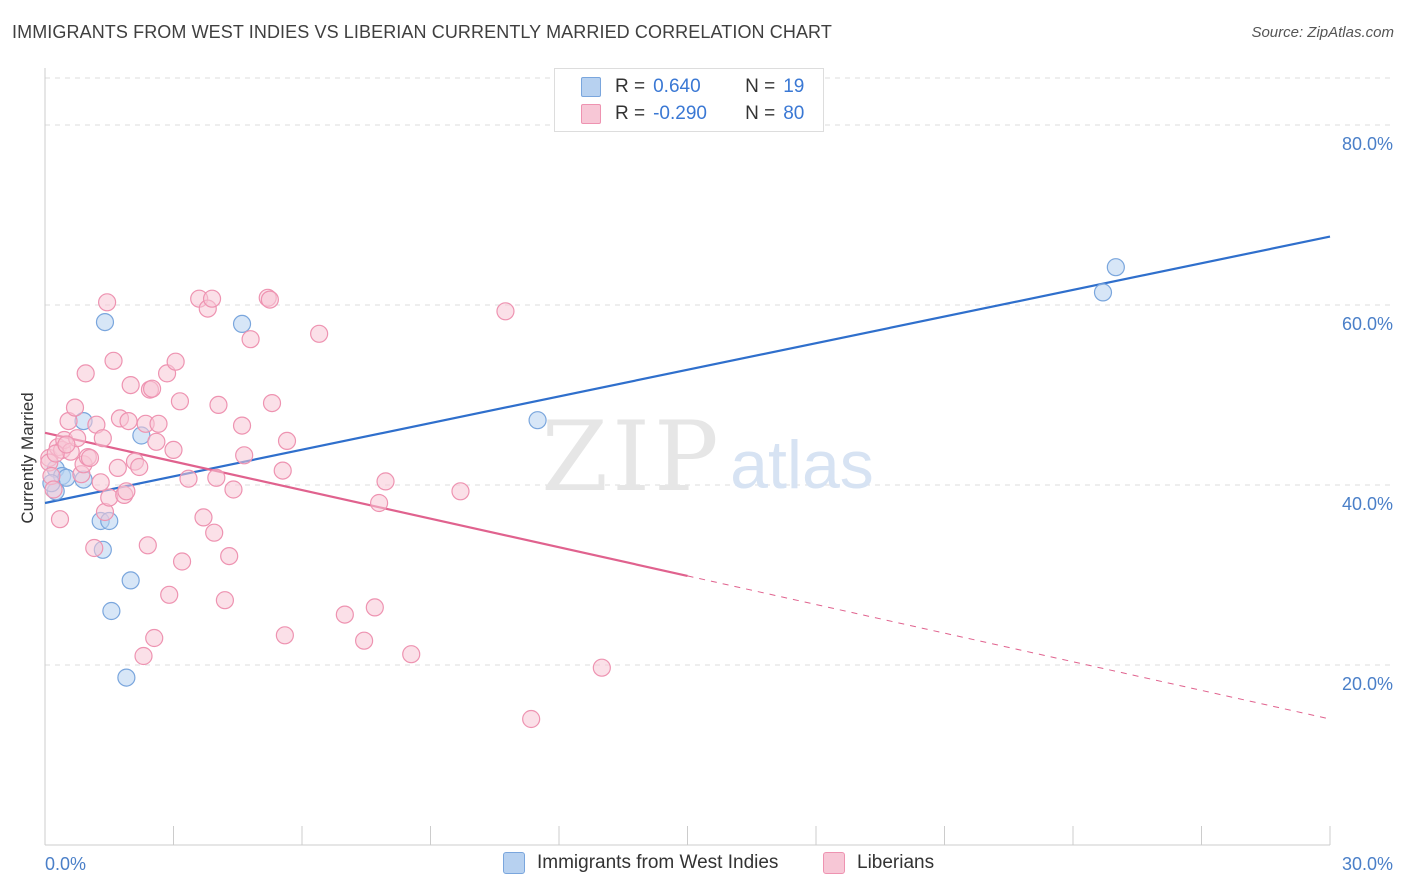  What do you see at coordinates (1367, 864) in the screenshot?
I see `x-tick-label: 30.0%` at bounding box center [1367, 864].